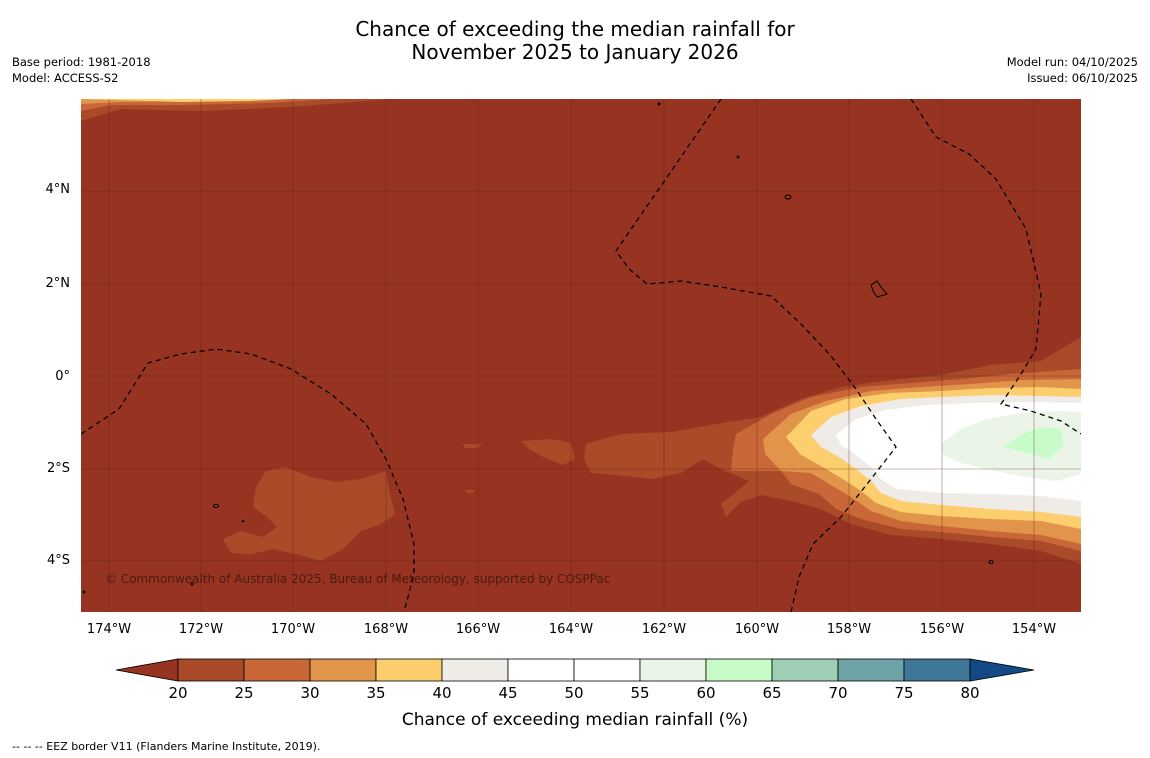 The image size is (1150, 758). I want to click on lon-label-156w: 156°W, so click(942, 629).